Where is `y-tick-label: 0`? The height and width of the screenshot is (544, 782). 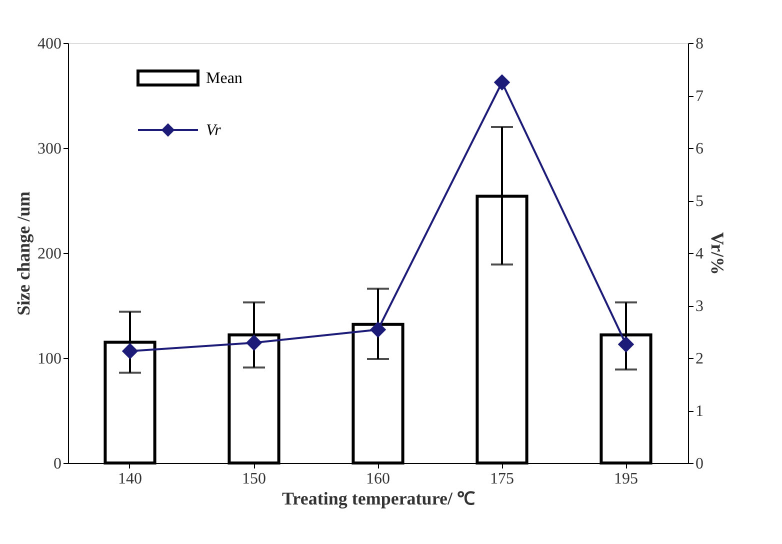
y-tick-label: 0 is located at coordinates (58, 464).